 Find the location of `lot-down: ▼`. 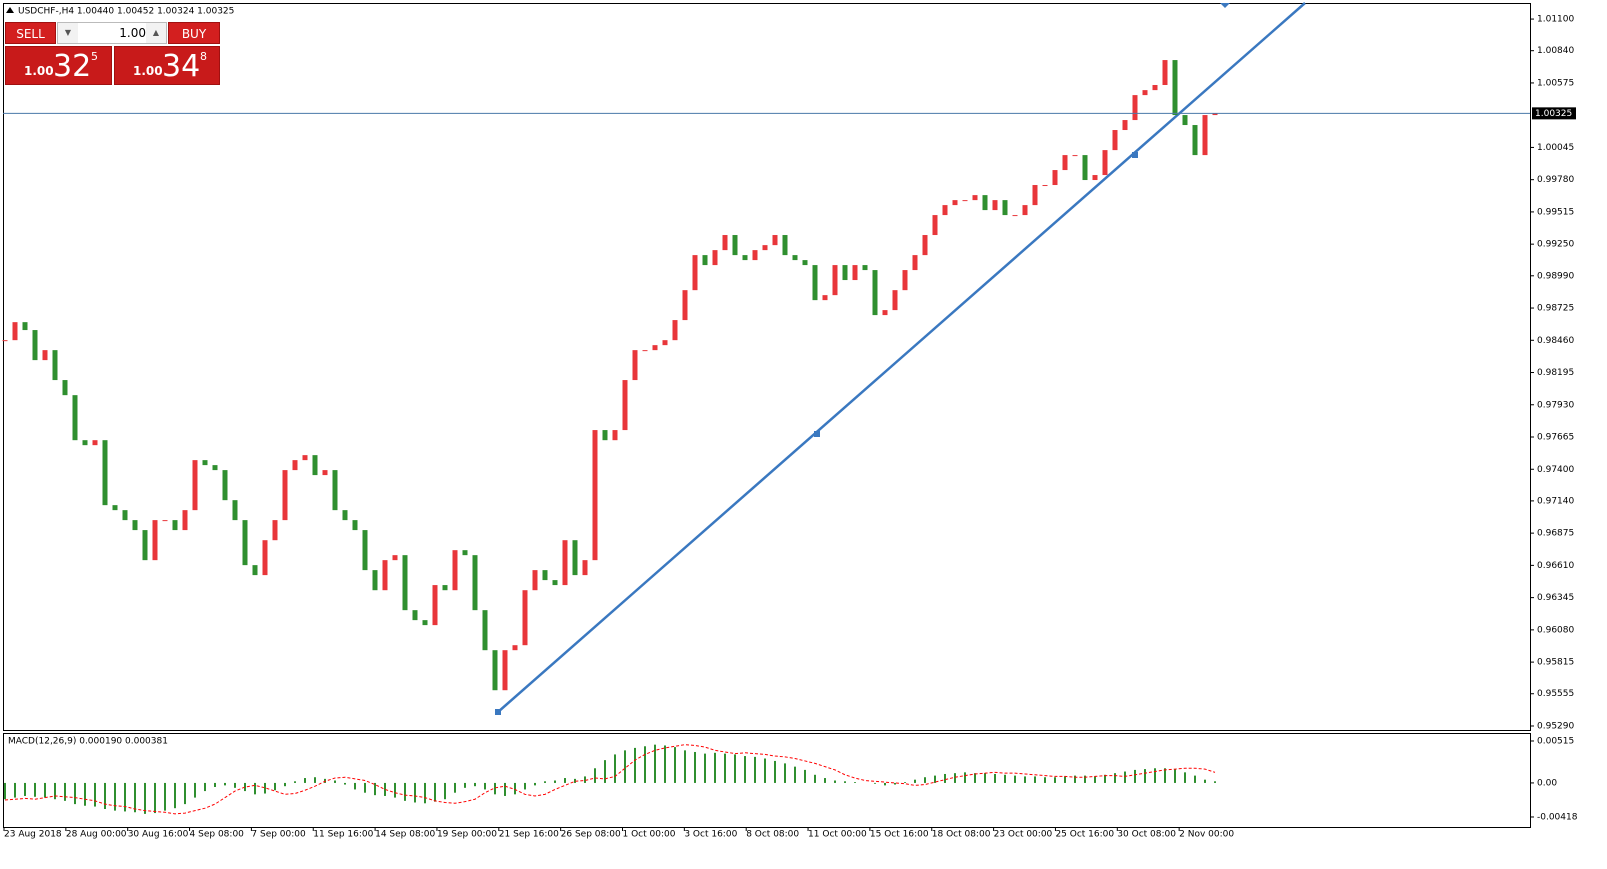

lot-down: ▼ is located at coordinates (68, 32).